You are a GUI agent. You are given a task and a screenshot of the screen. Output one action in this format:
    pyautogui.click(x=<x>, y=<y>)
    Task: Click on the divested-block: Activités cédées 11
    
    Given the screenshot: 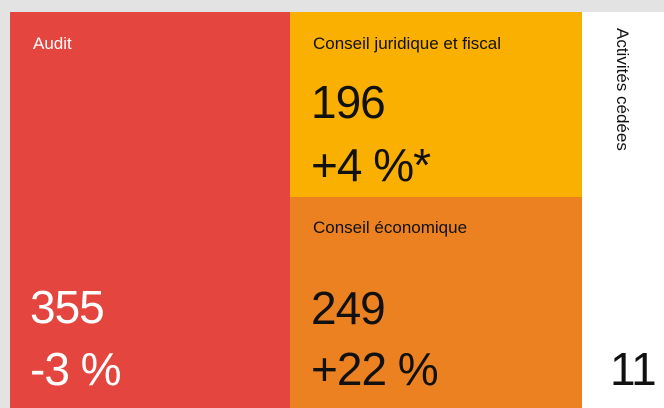 What is the action you would take?
    pyautogui.click(x=623, y=210)
    